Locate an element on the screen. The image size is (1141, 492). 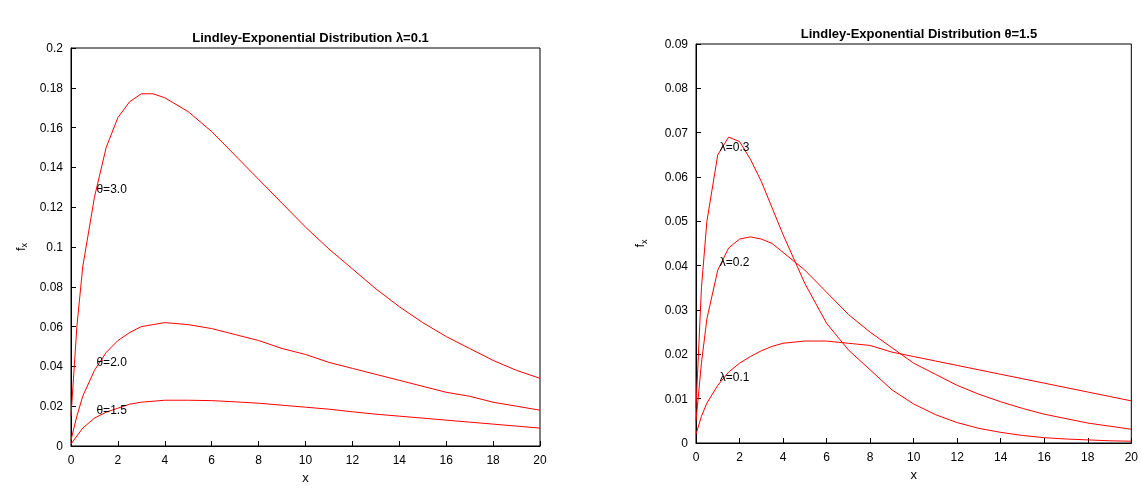
y-tick-label: 0.16 is located at coordinates (51, 127).